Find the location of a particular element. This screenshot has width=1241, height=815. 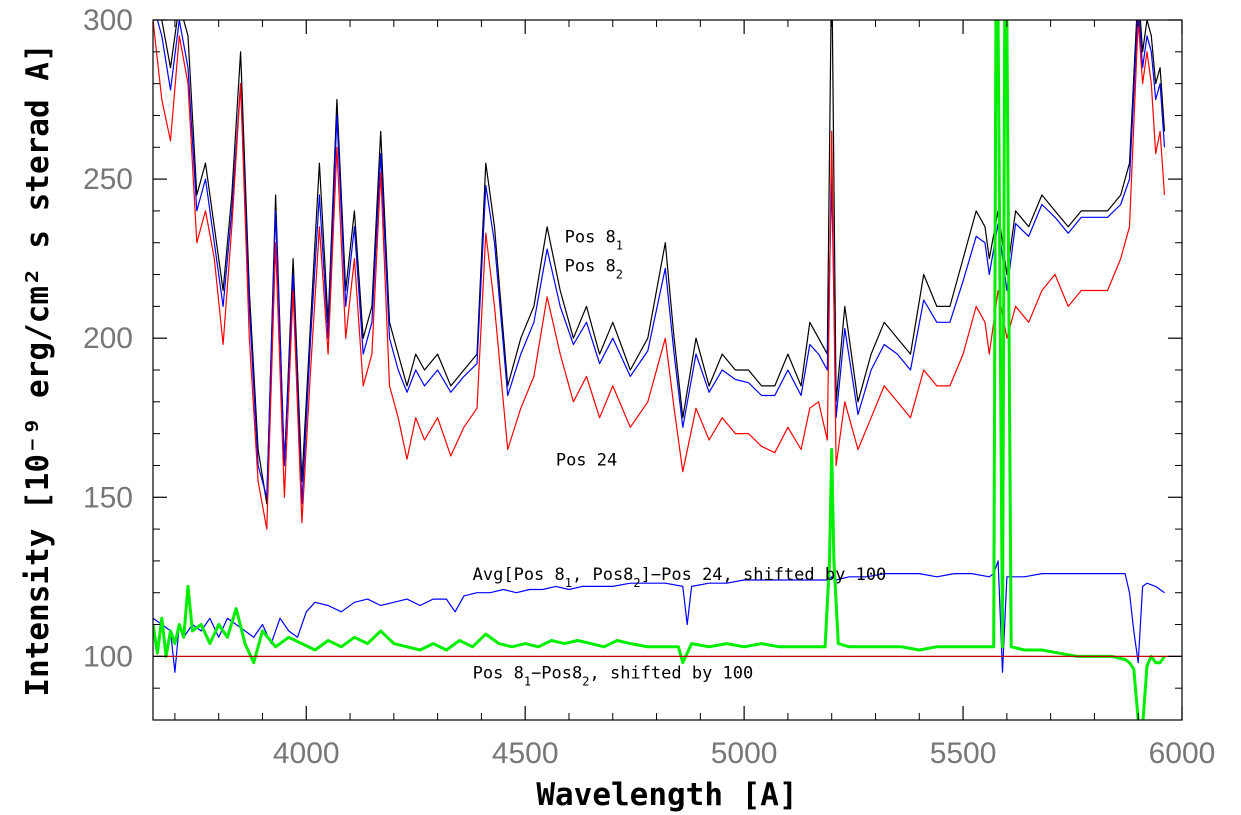

y-tick-label: 100 is located at coordinates (108, 656).